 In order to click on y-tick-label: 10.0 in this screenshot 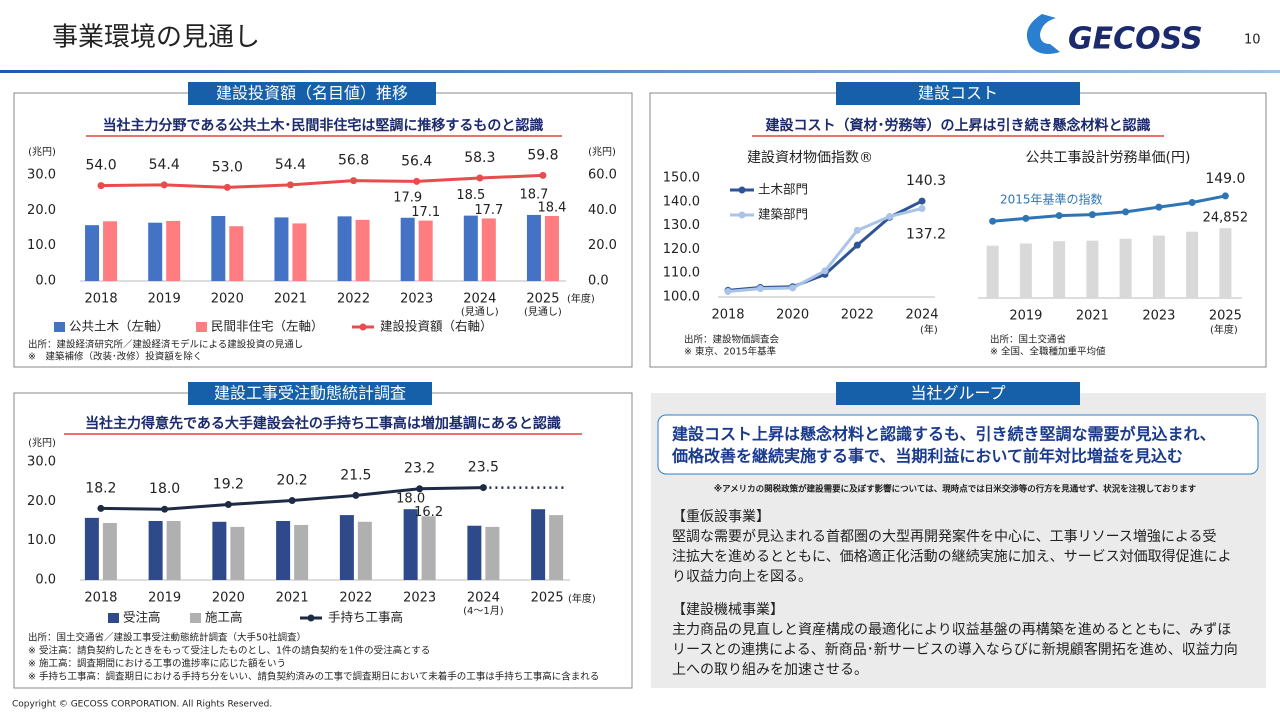, I will do `click(41, 245)`.